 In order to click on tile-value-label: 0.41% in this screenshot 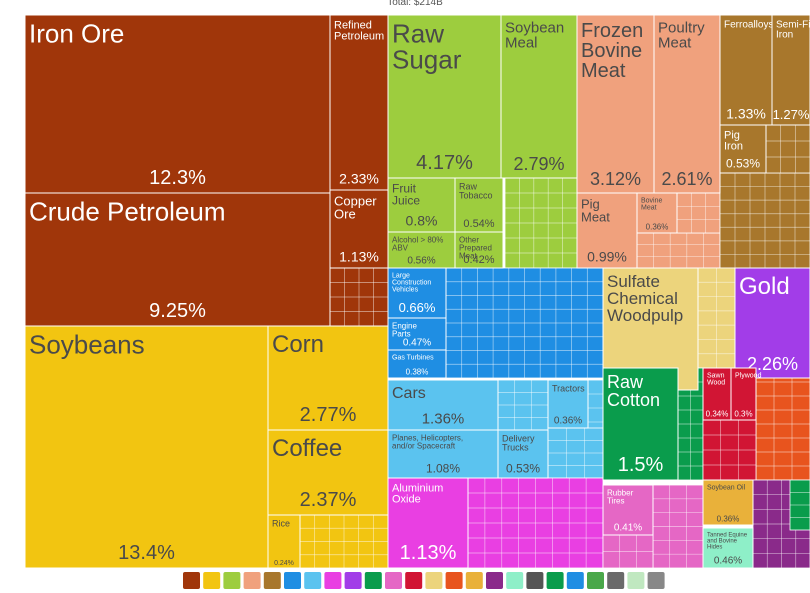, I will do `click(628, 528)`.